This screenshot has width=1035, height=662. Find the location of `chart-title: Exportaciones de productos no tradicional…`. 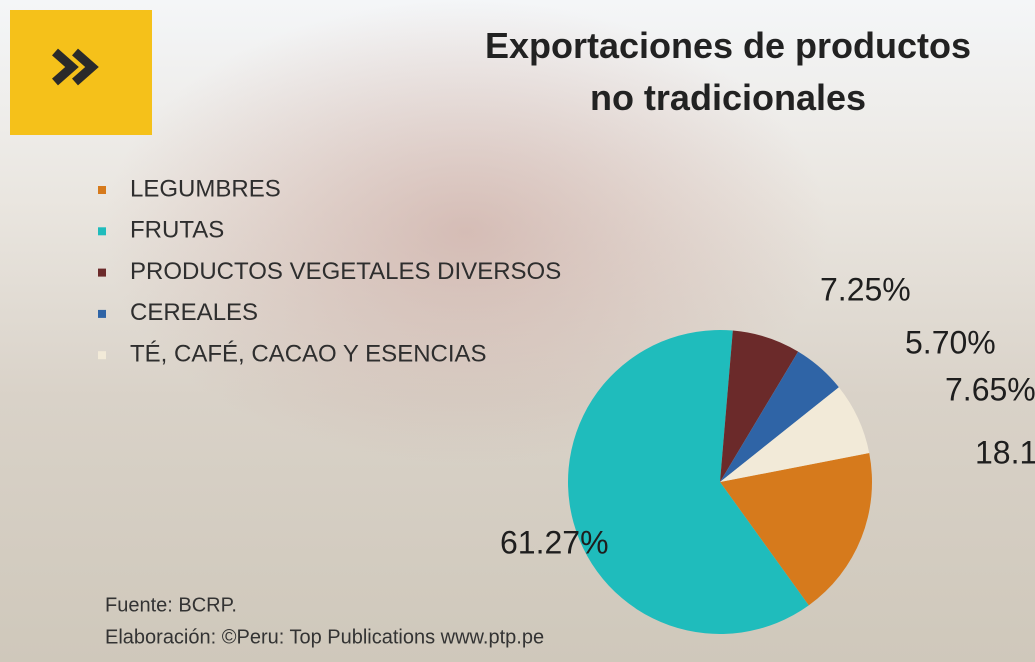

chart-title: Exportaciones de productos no tradicional… is located at coordinates (728, 71).